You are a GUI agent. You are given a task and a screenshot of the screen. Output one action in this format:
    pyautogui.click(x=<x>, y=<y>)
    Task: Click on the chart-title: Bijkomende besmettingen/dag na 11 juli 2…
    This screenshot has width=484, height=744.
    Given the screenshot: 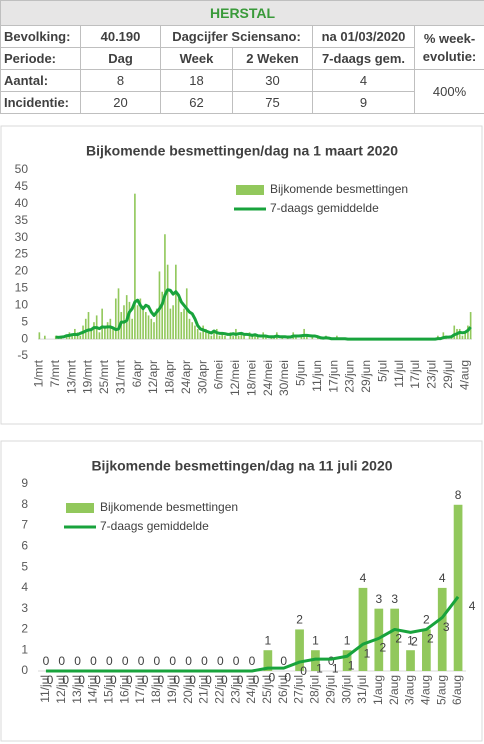 What is the action you would take?
    pyautogui.click(x=241, y=466)
    